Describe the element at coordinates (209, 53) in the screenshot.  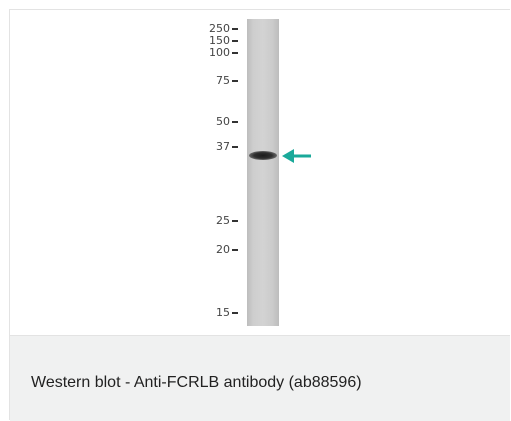
I see `marker-100: 100` at that location.